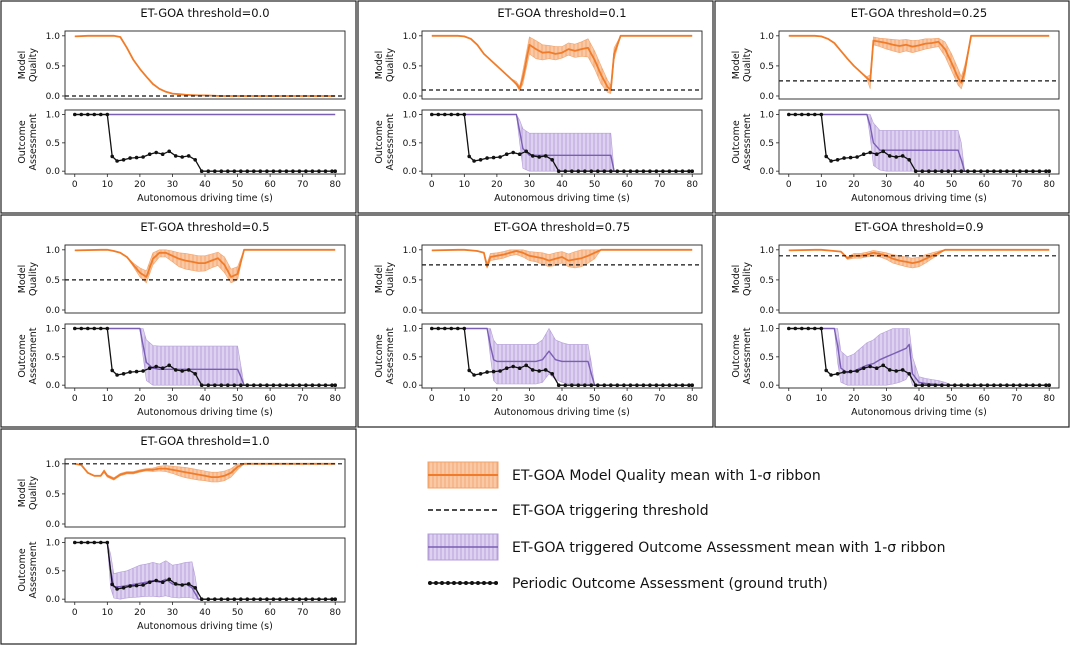  What do you see at coordinates (1017, 399) in the screenshot?
I see `x-tick-label: 70` at bounding box center [1017, 399].